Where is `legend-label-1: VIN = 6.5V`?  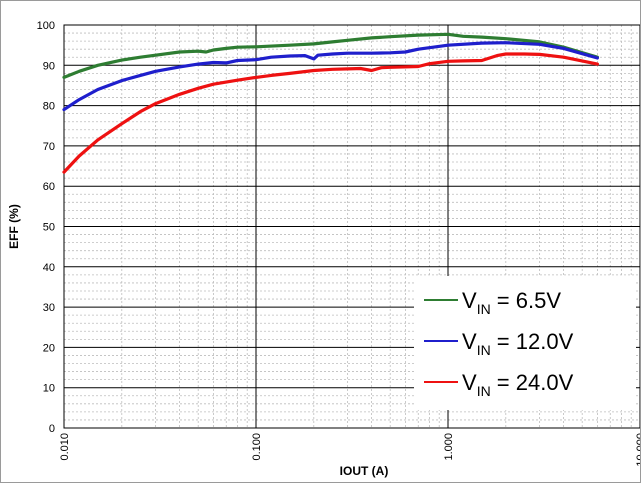
legend-label-1: VIN = 6.5V is located at coordinates (511, 302).